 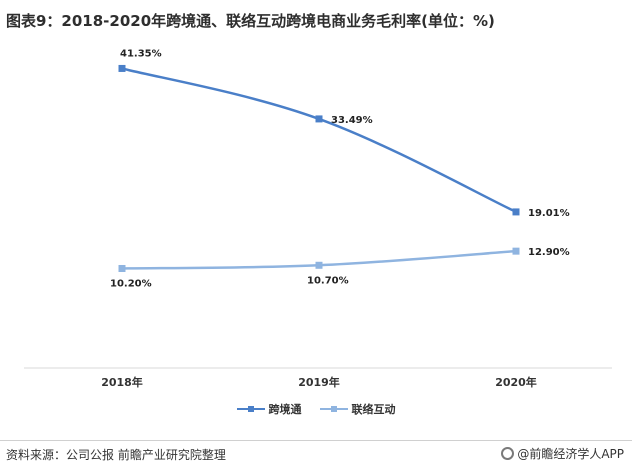 What do you see at coordinates (352, 120) in the screenshot?
I see `data-label-kuajingtong: 33.49%` at bounding box center [352, 120].